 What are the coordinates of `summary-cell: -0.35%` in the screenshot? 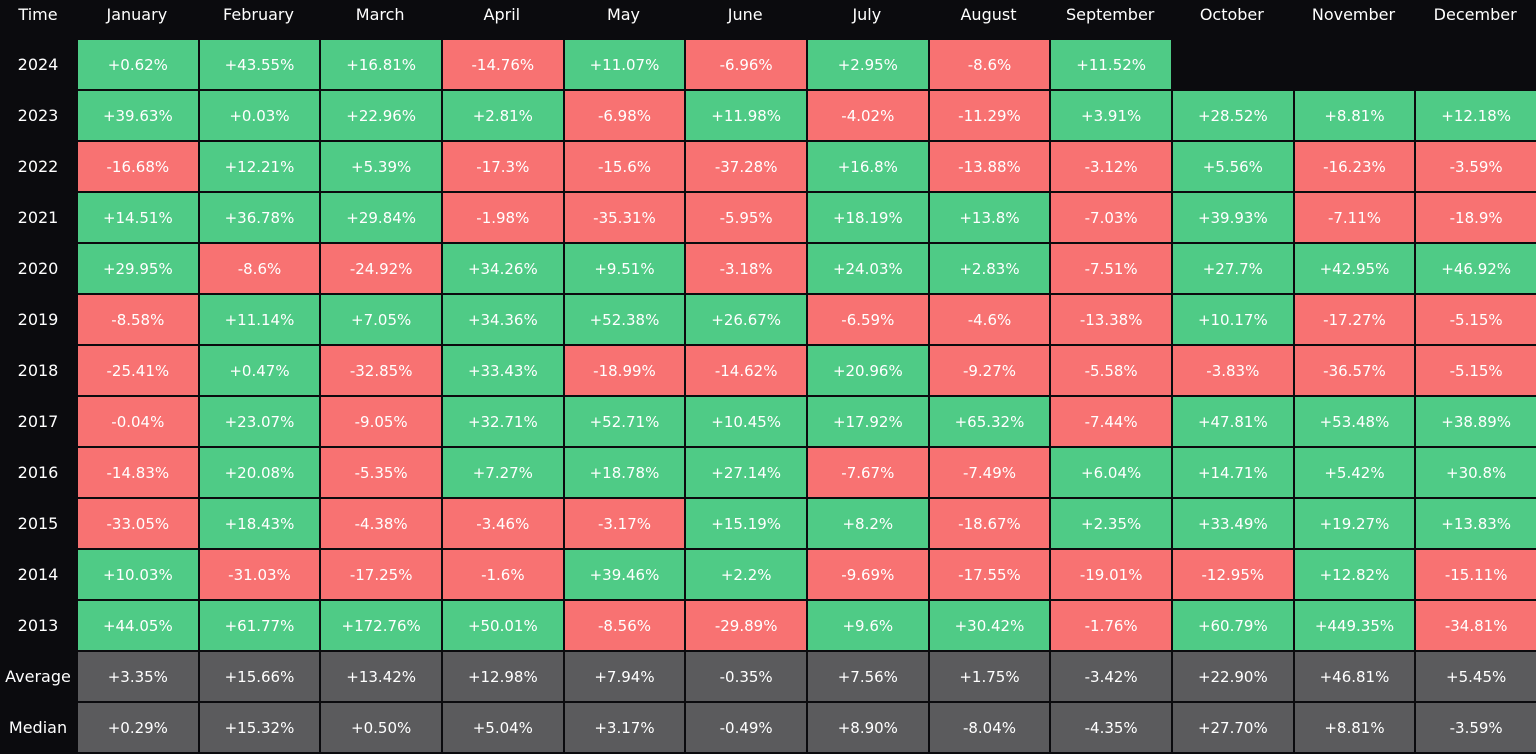 It's located at (746, 676).